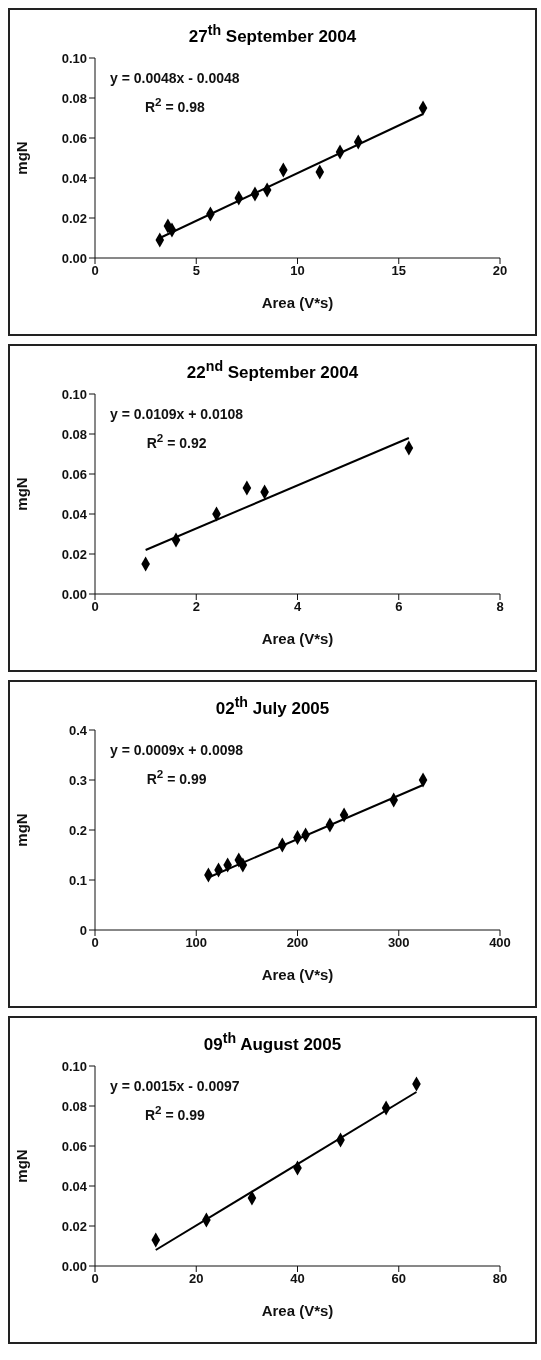 The width and height of the screenshot is (541, 1360). Describe the element at coordinates (272, 707) in the screenshot. I see `chart-title: 02$^{th}$ July 2005` at that location.